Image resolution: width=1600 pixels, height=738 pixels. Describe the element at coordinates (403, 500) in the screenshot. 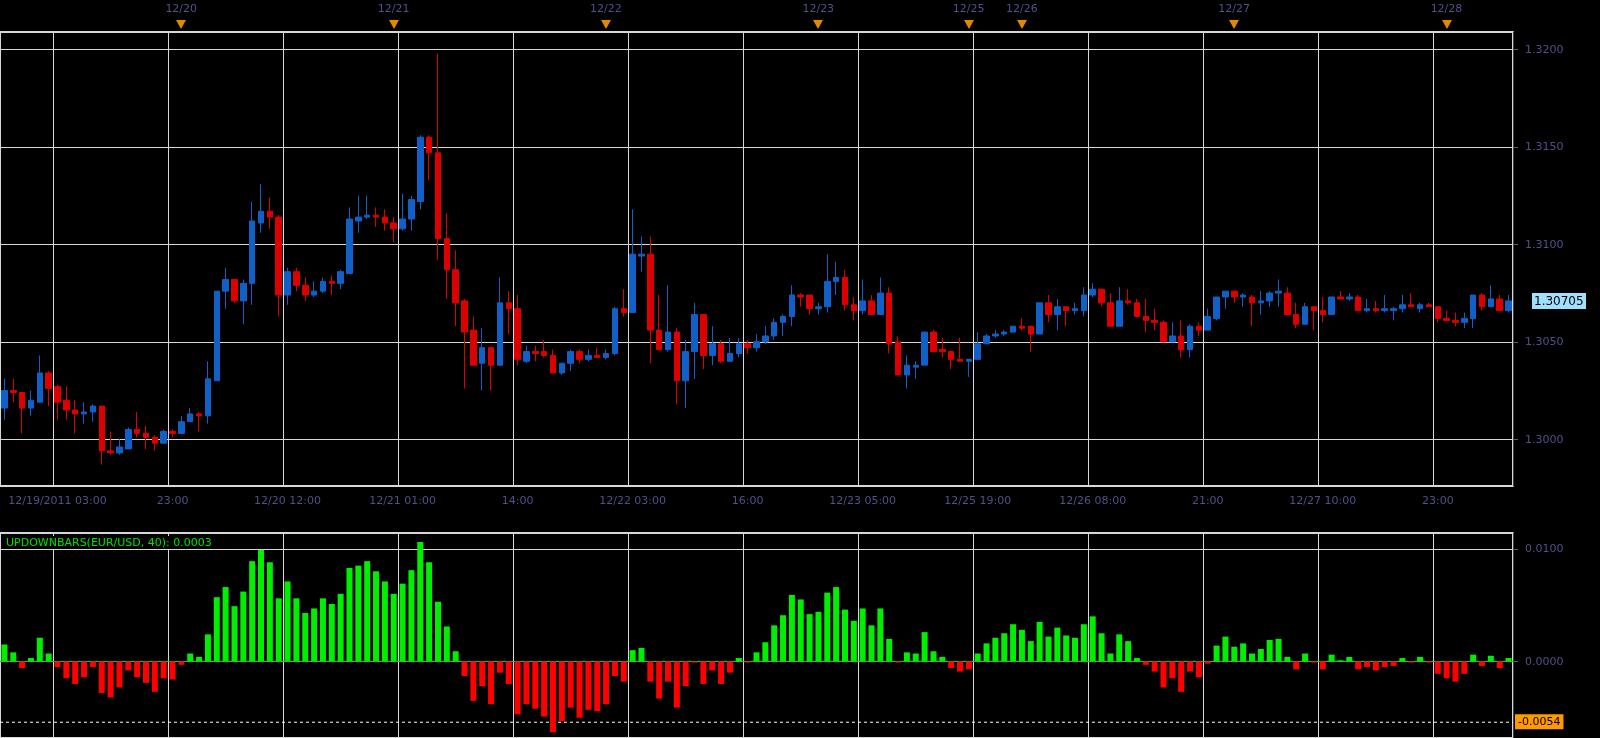

I see `x-tick-label: 12/21 01:00` at that location.